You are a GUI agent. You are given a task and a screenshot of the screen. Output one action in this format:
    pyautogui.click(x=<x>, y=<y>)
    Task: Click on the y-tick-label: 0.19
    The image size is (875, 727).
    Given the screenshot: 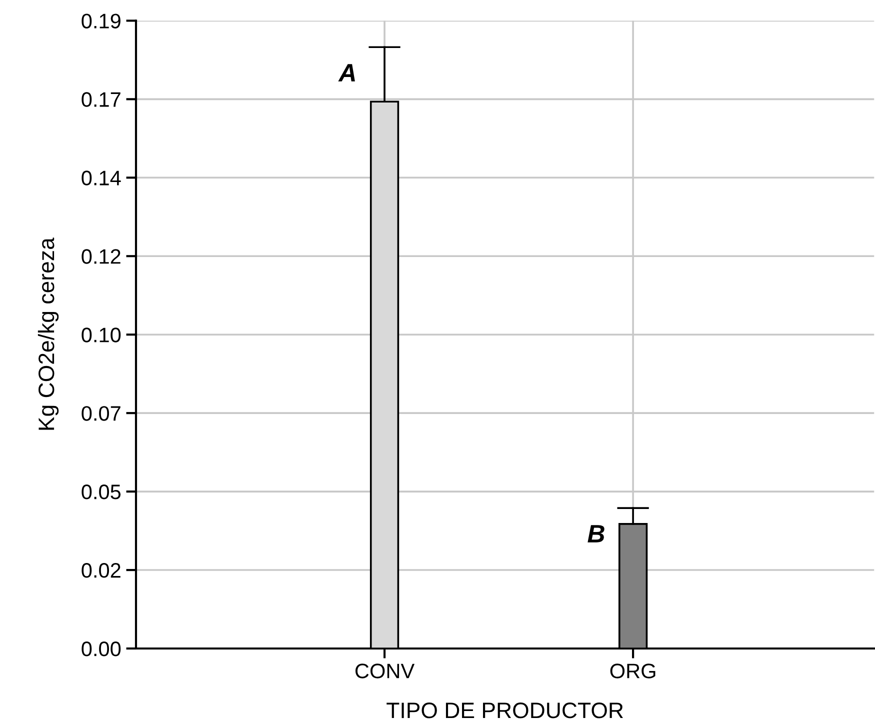 What is the action you would take?
    pyautogui.click(x=101, y=21)
    